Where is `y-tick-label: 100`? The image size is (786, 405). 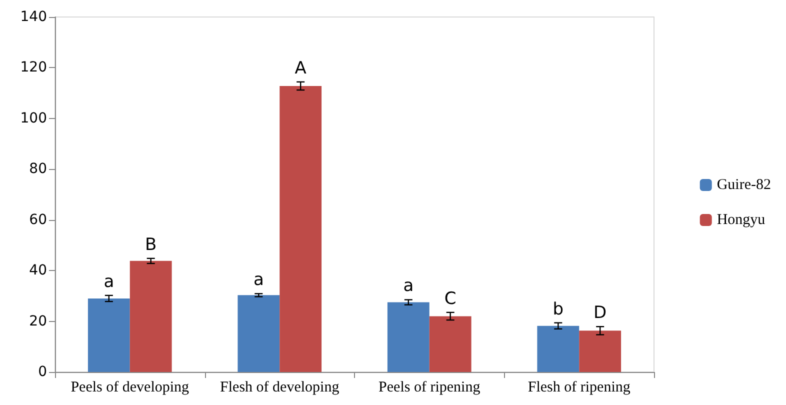
y-tick-label: 100 is located at coordinates (33, 118).